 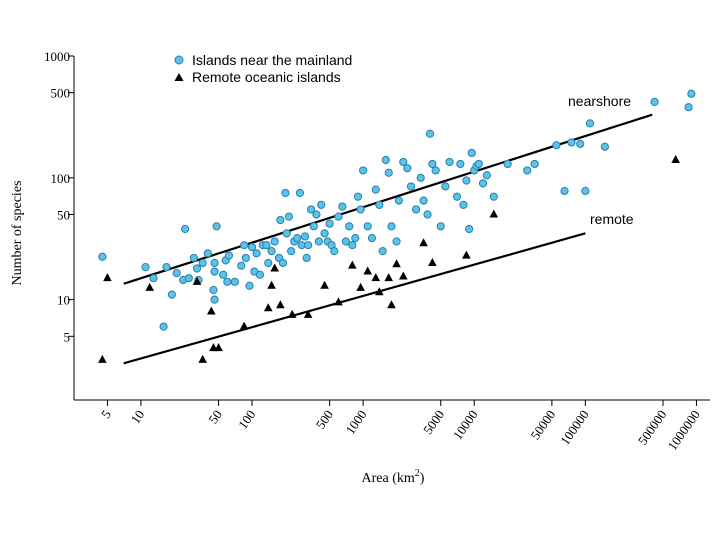 What do you see at coordinates (684, 430) in the screenshot?
I see `x-tick-label-11: 1000000` at bounding box center [684, 430].